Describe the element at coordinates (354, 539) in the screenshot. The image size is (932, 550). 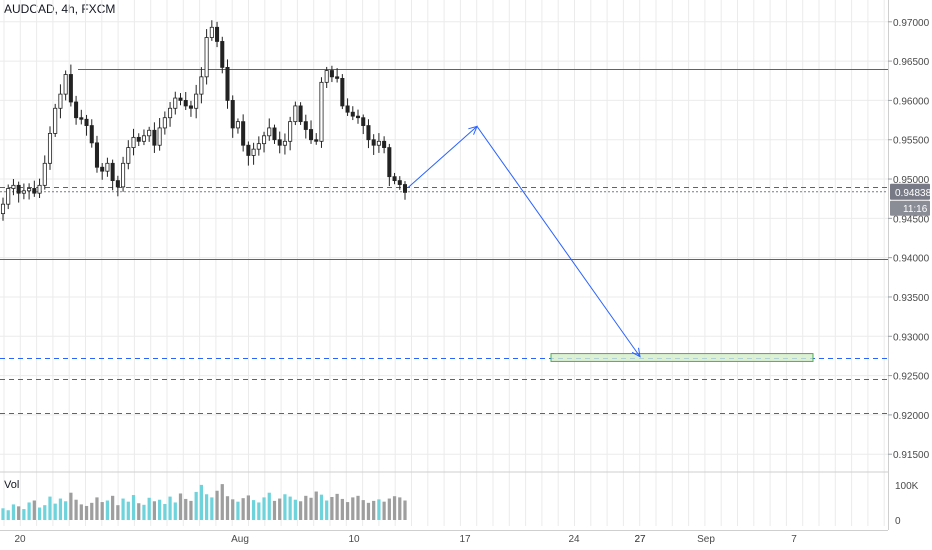
I see `time-axis-tick-label: 10` at that location.